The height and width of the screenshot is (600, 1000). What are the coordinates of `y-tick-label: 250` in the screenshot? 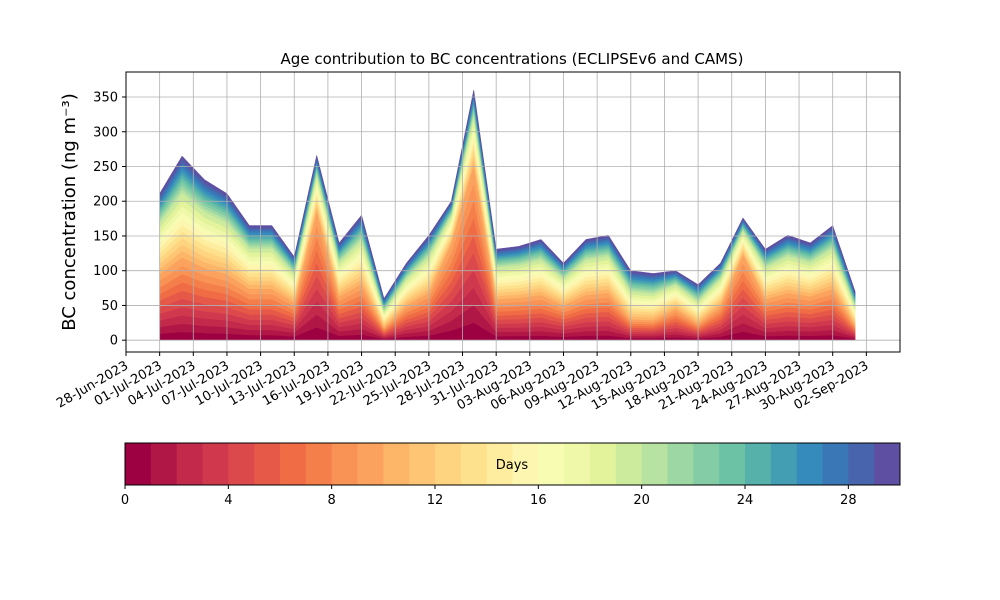 It's located at (105, 167).